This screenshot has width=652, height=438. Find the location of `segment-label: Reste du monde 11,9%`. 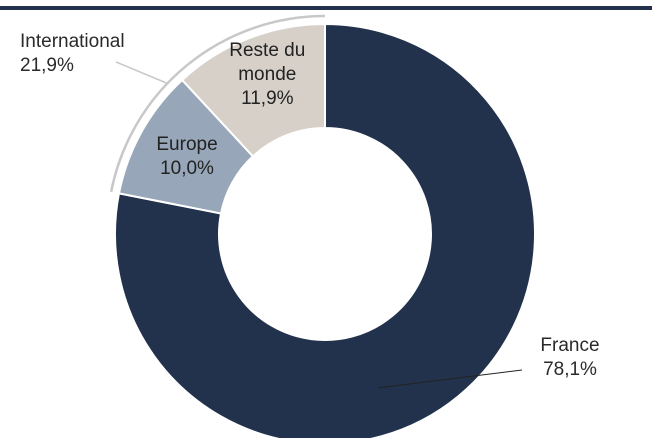

segment-label: Reste du monde 11,9% is located at coordinates (267, 75).